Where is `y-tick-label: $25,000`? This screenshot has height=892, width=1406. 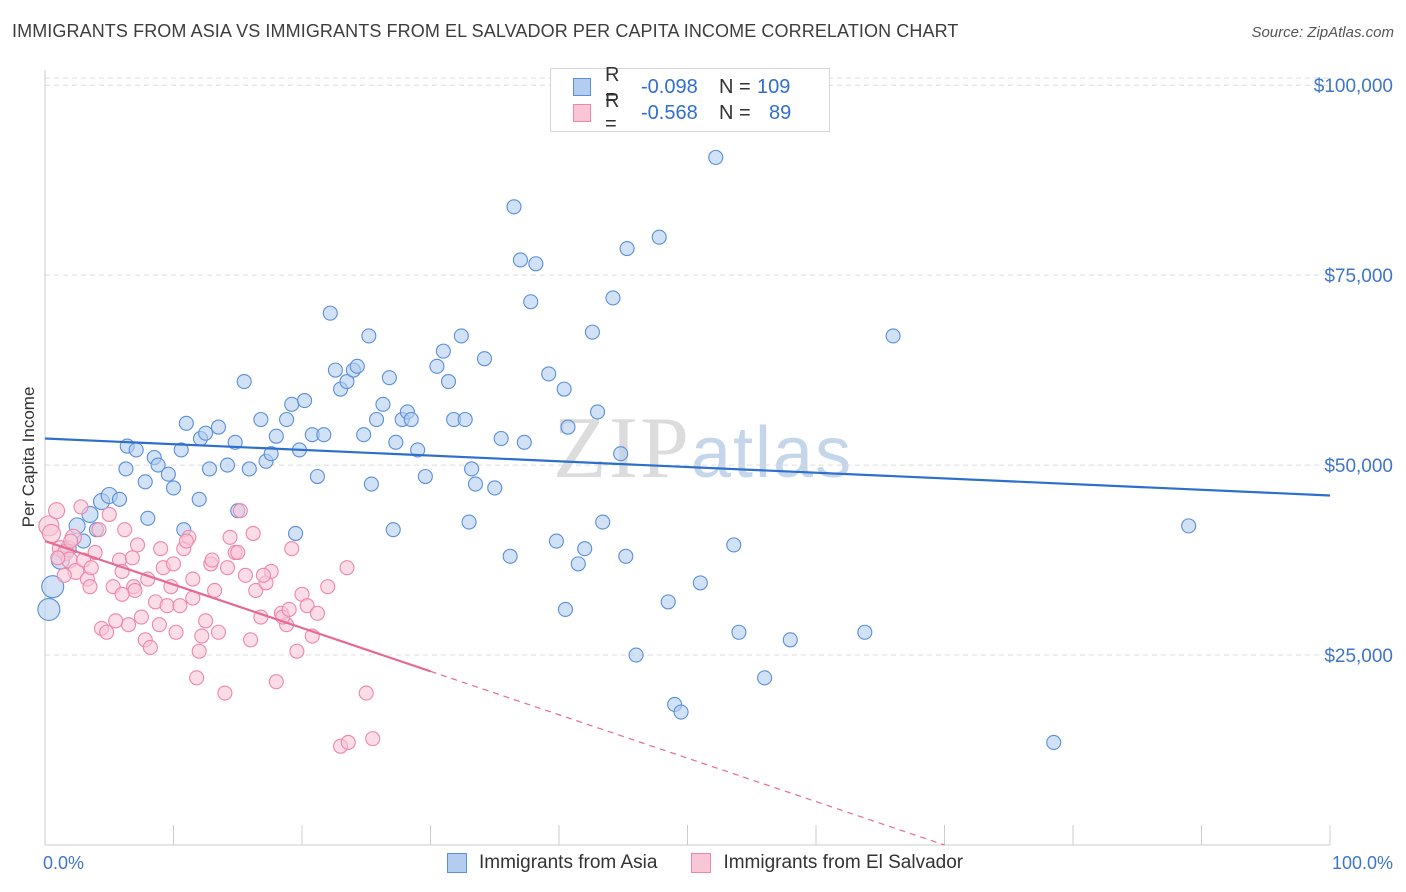 y-tick-label: $25,000 is located at coordinates (1358, 656).